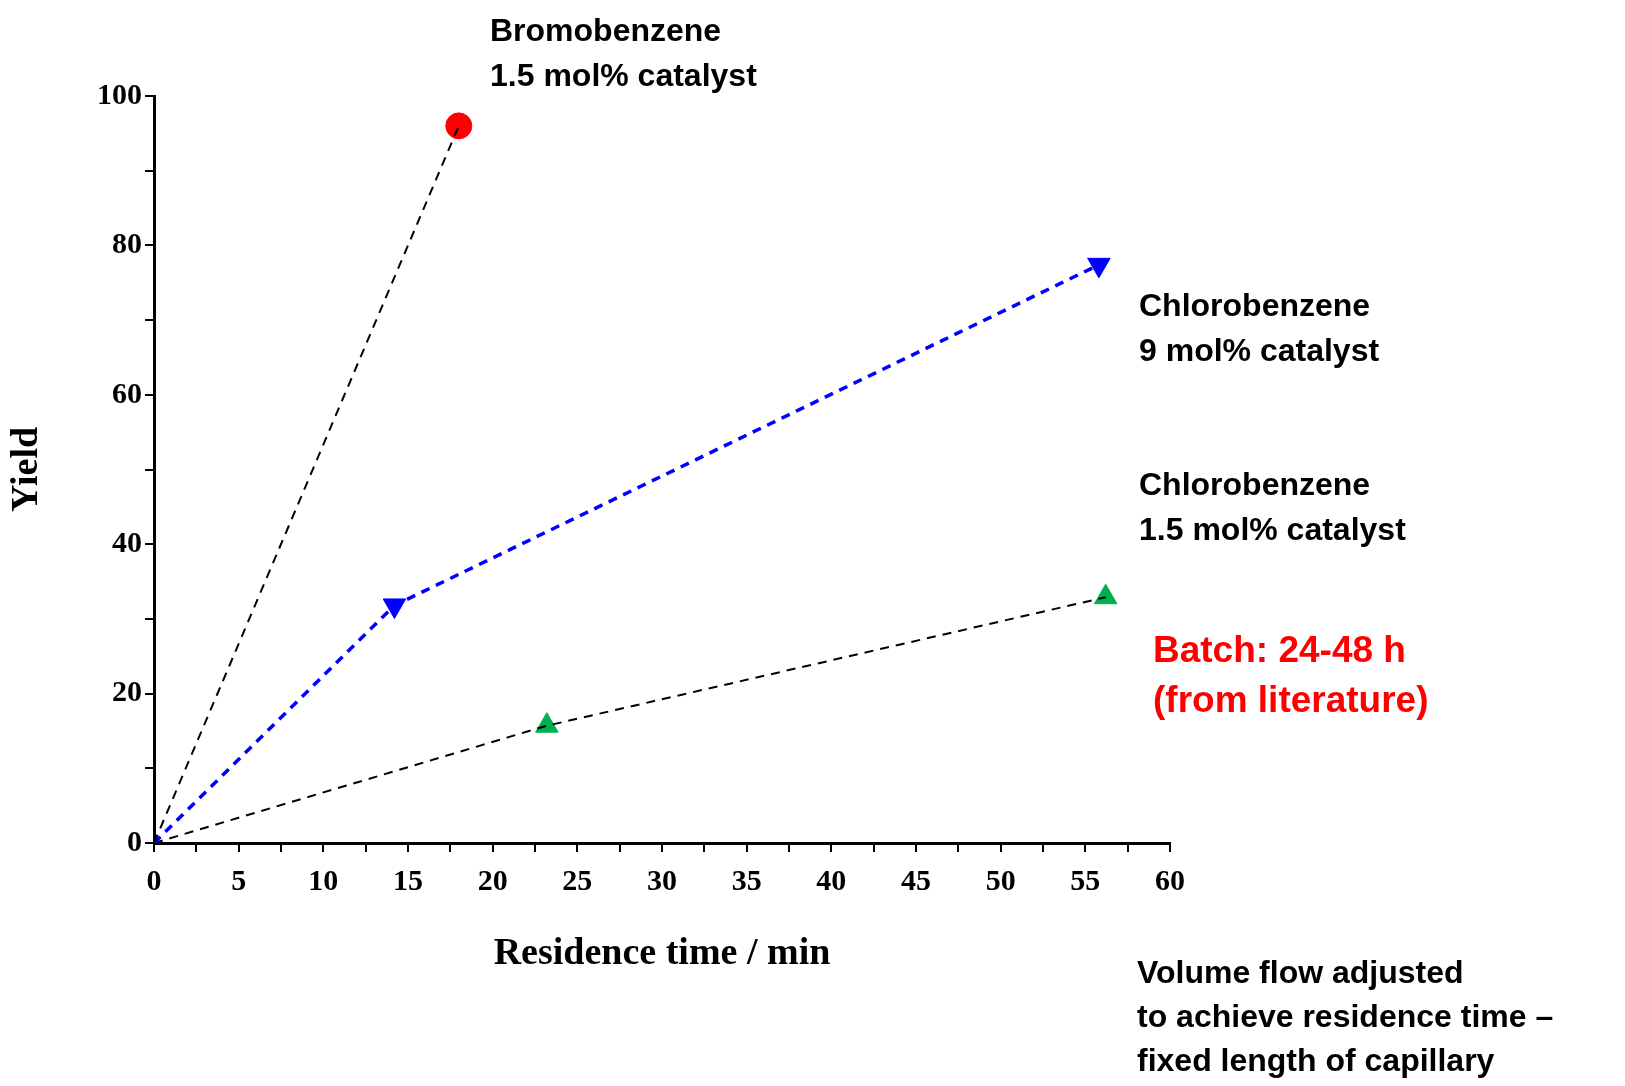  I want to click on x-tick-label: 55, so click(1085, 879).